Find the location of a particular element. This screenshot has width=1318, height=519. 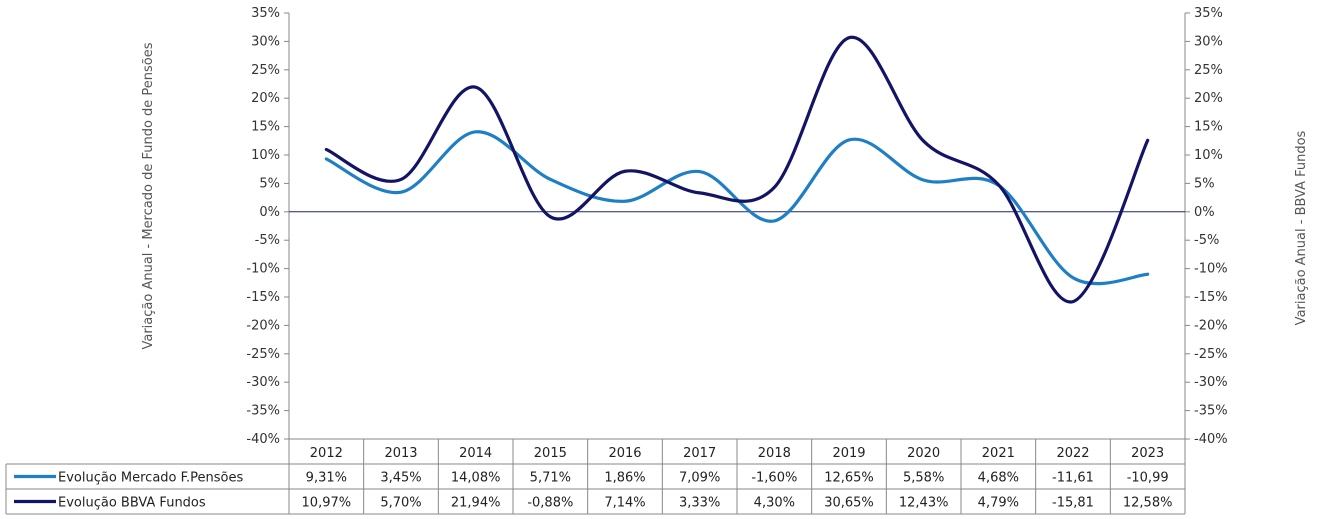

data-label: 14,08% is located at coordinates (476, 478).